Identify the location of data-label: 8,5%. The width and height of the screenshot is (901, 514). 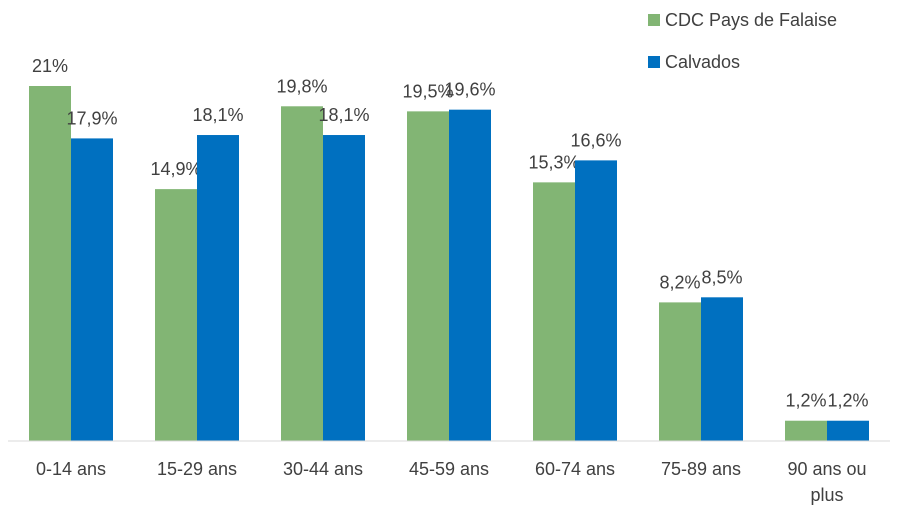
(721, 277).